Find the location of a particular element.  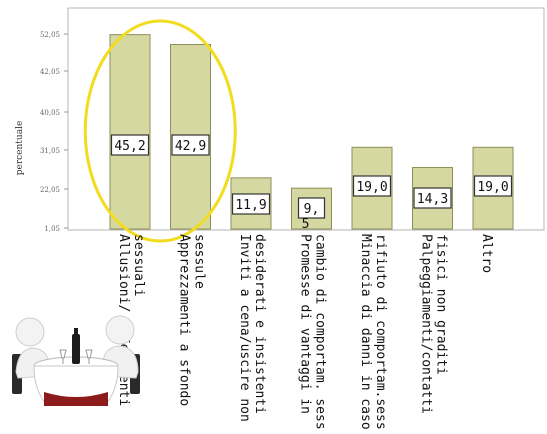

category-label: Apprezzamenti a sfondo is located at coordinates (184, 320).